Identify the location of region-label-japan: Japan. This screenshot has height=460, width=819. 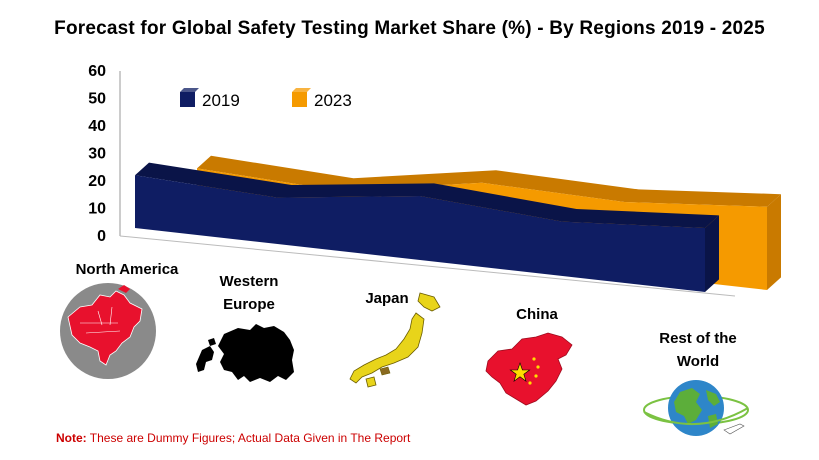
(387, 298).